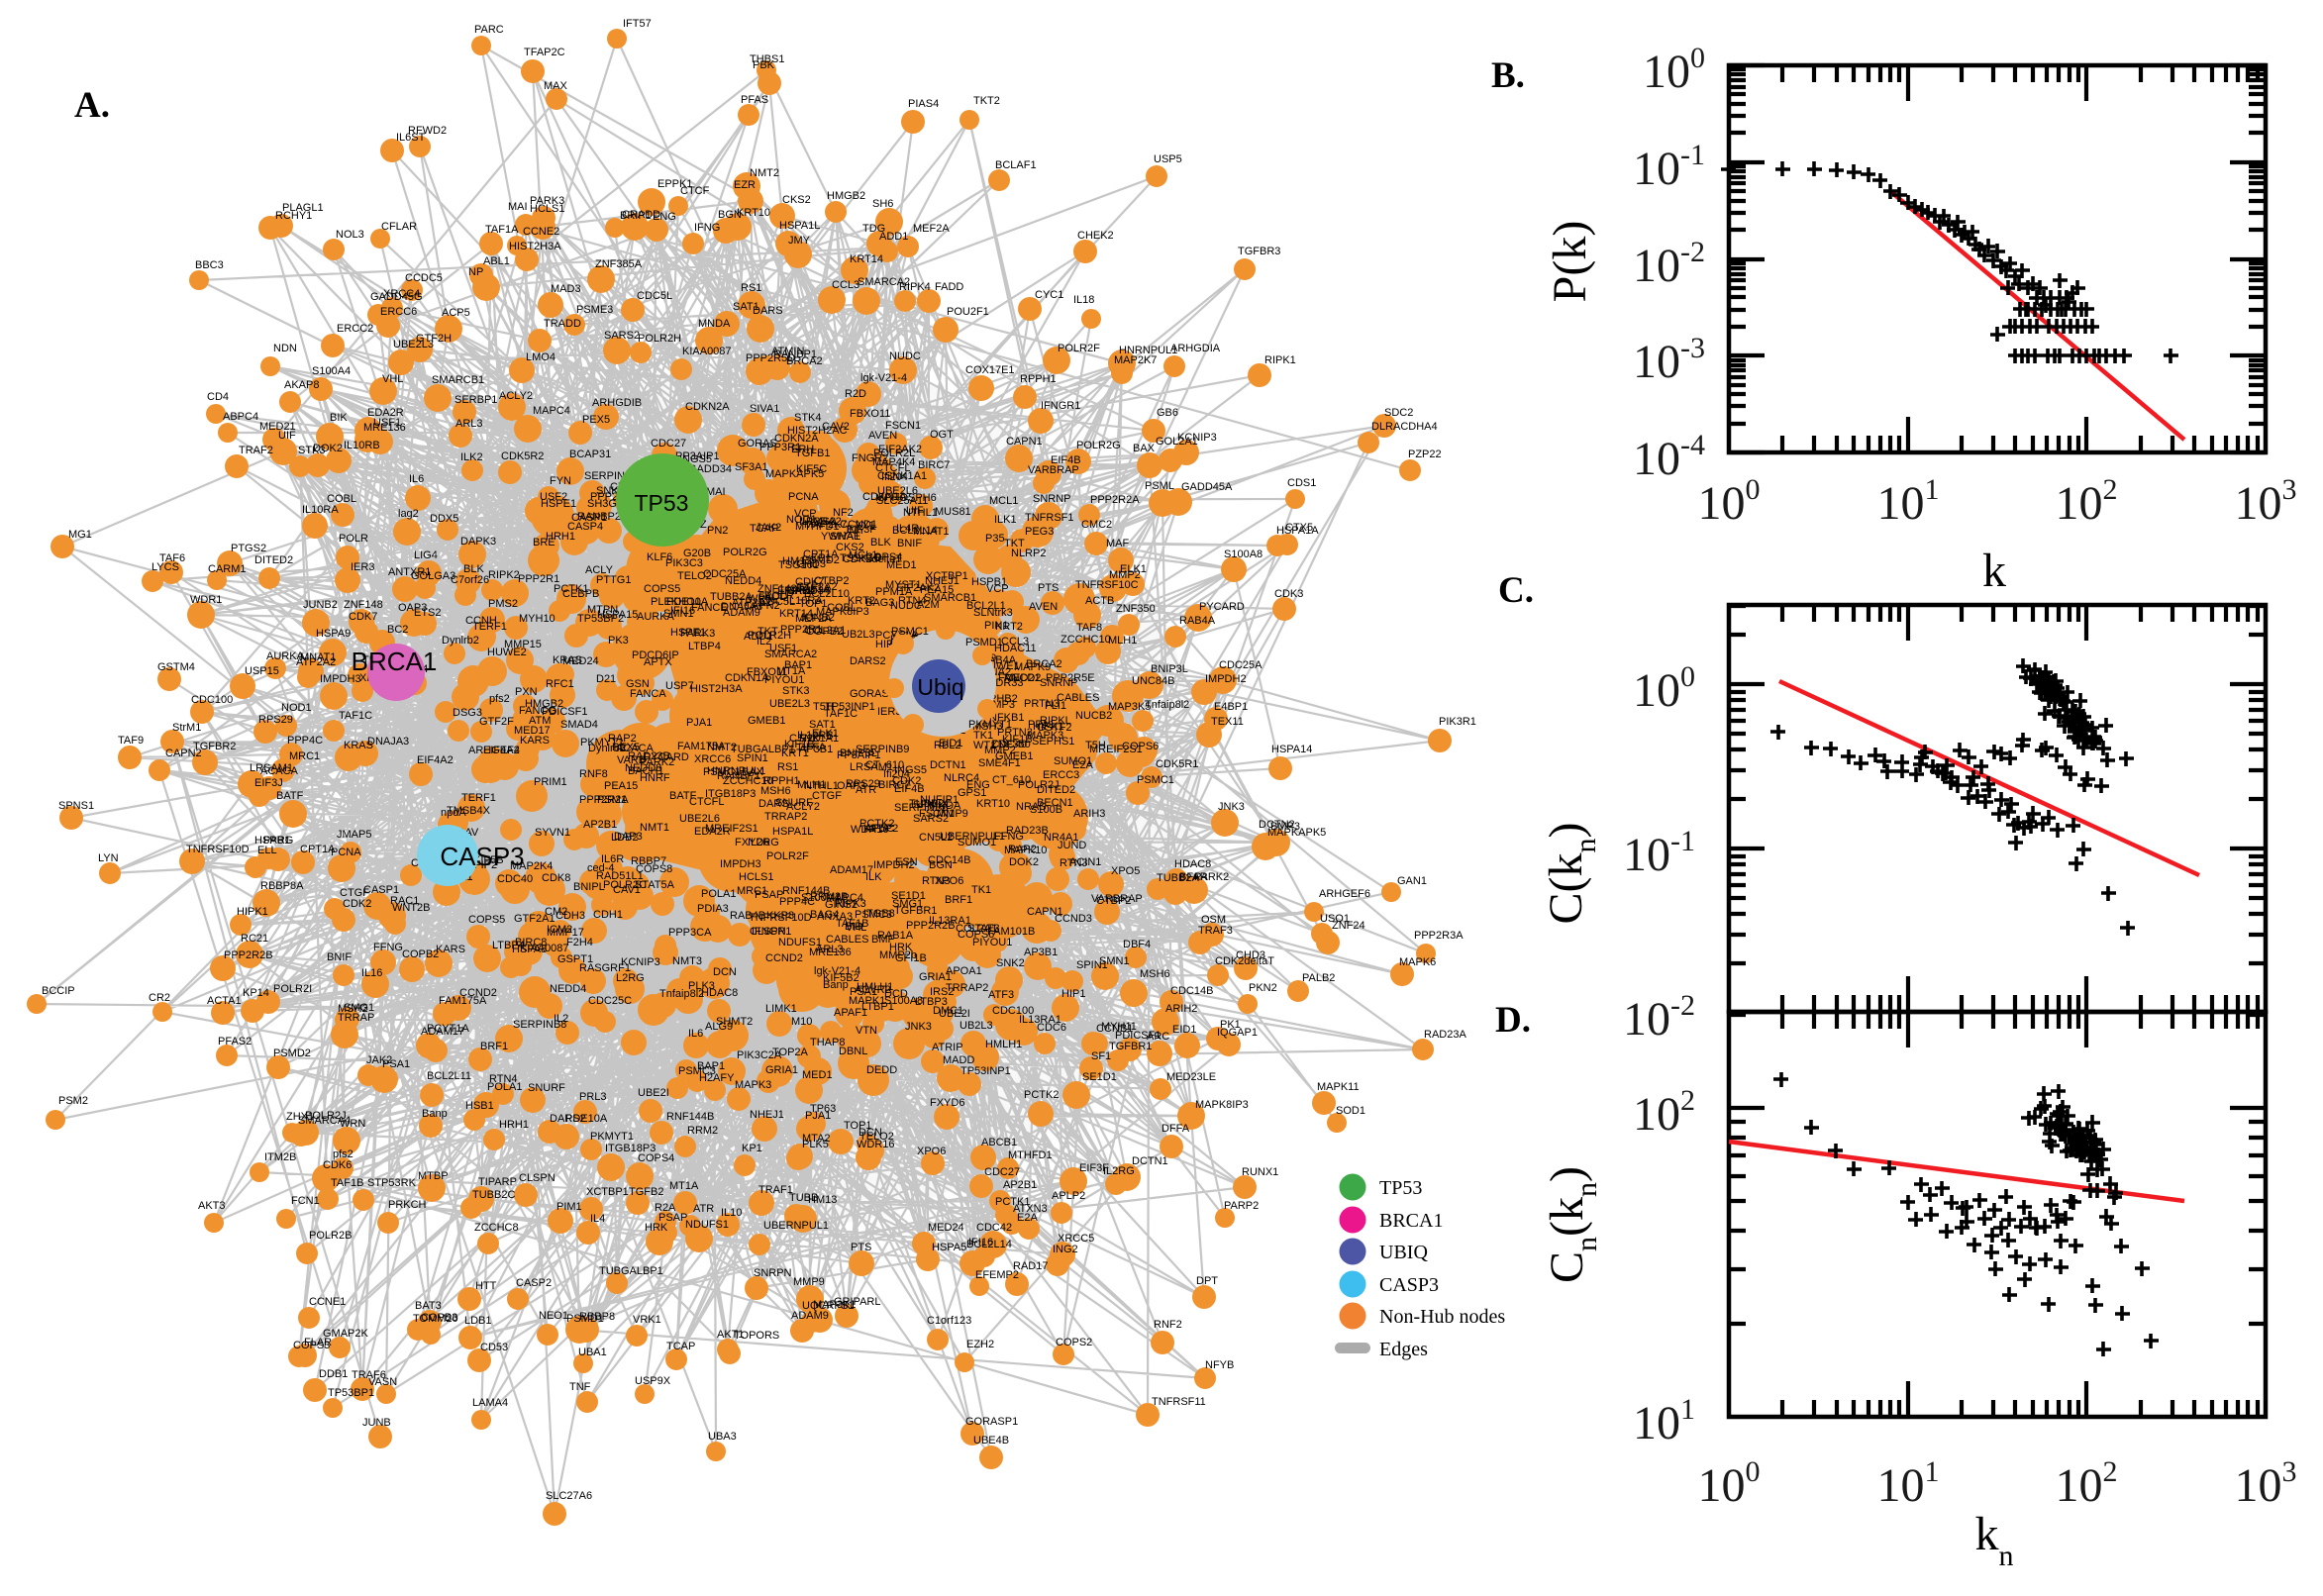  What do you see at coordinates (1116, 749) in the screenshot?
I see `svg-text: MREIF2S1` at bounding box center [1116, 749].